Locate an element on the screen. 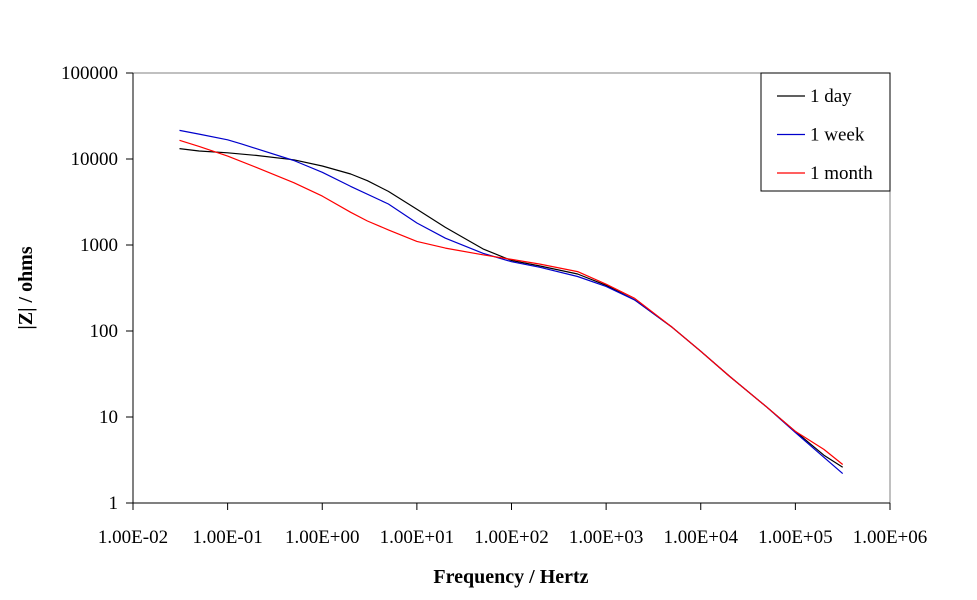 This screenshot has width=977, height=600. legend-label: 1 week is located at coordinates (837, 135).